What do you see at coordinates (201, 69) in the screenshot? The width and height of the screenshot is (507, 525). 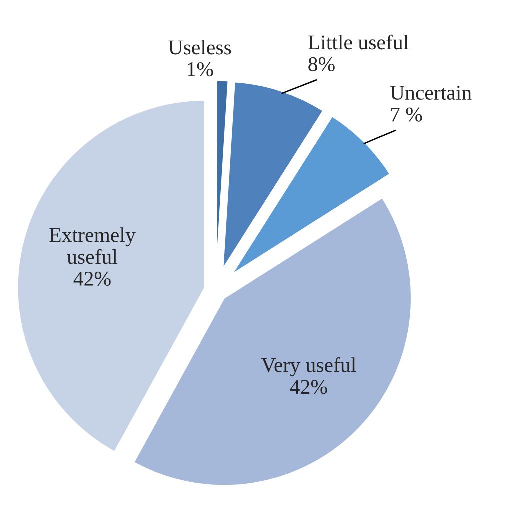 I see `data-label: 1%` at bounding box center [201, 69].